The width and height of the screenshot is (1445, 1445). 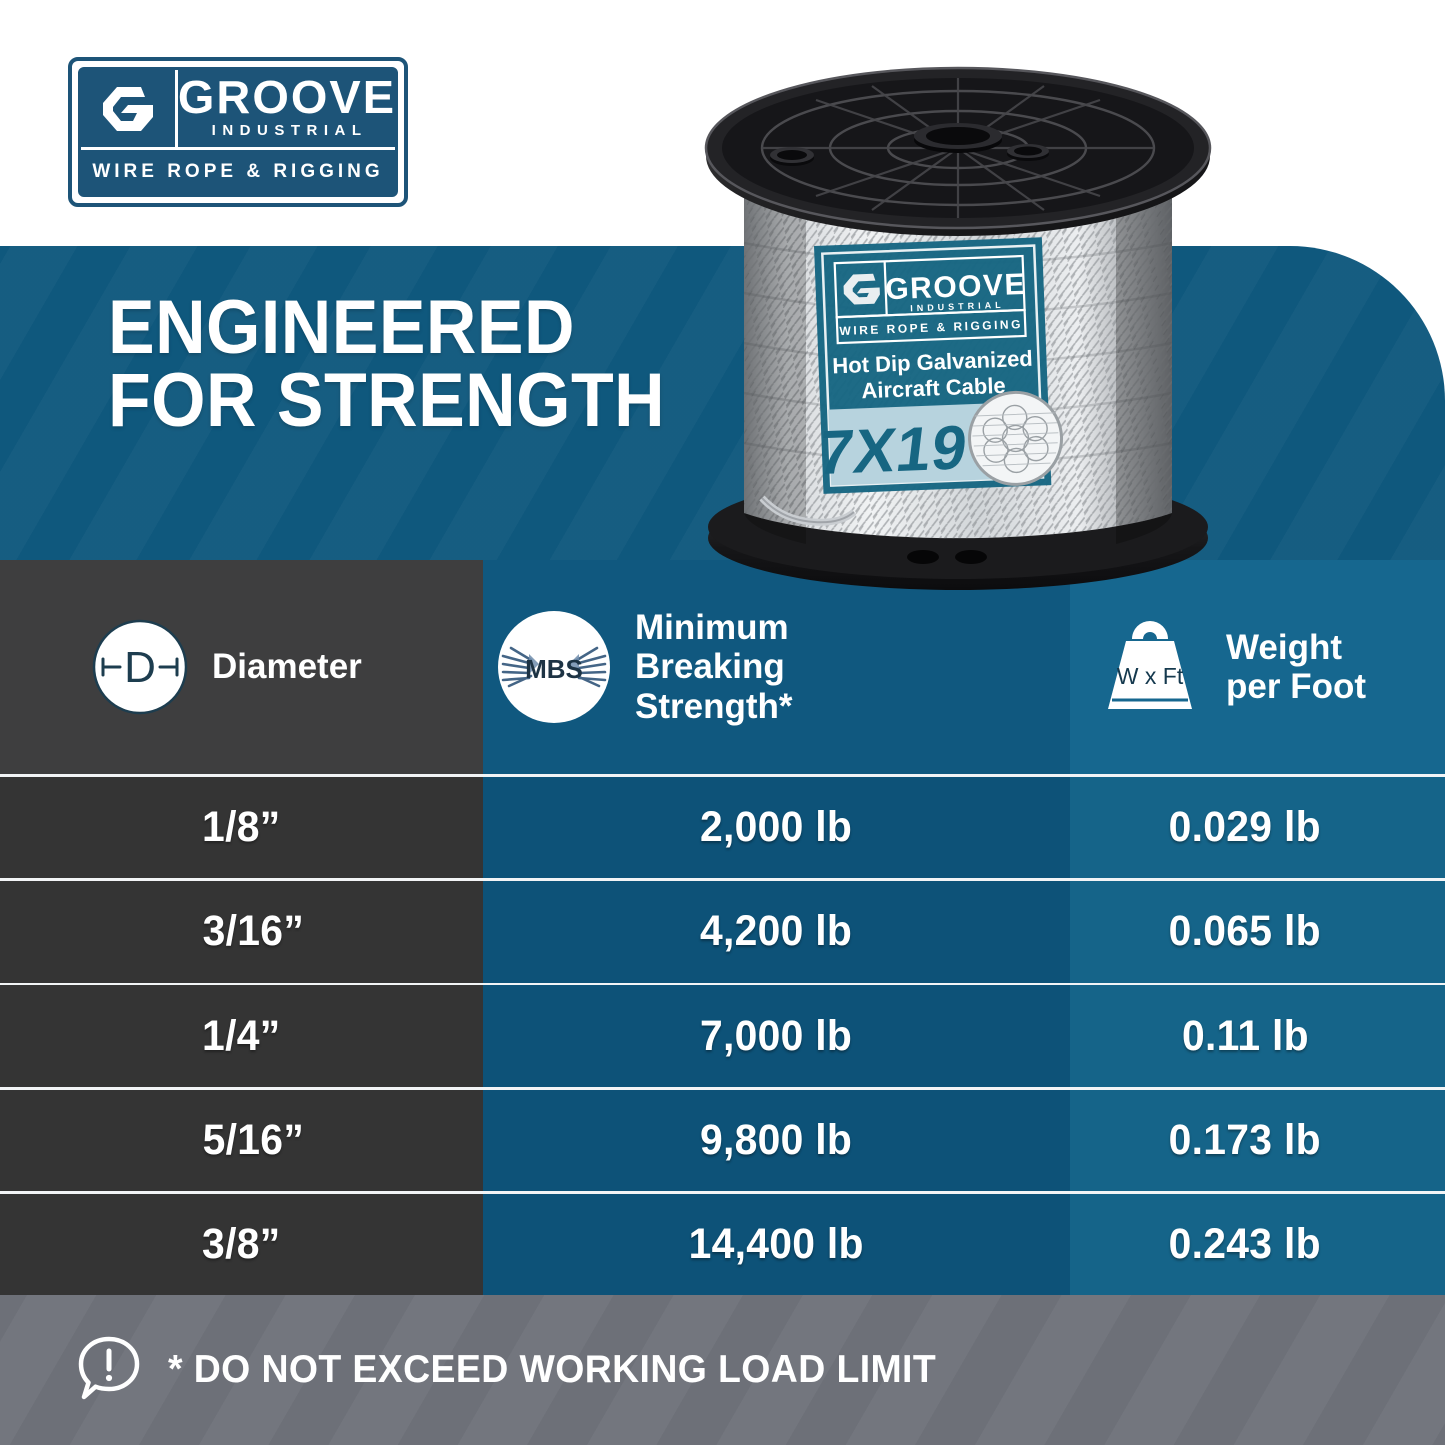 I want to click on value-diameter: 1/4”, so click(x=241, y=1035).